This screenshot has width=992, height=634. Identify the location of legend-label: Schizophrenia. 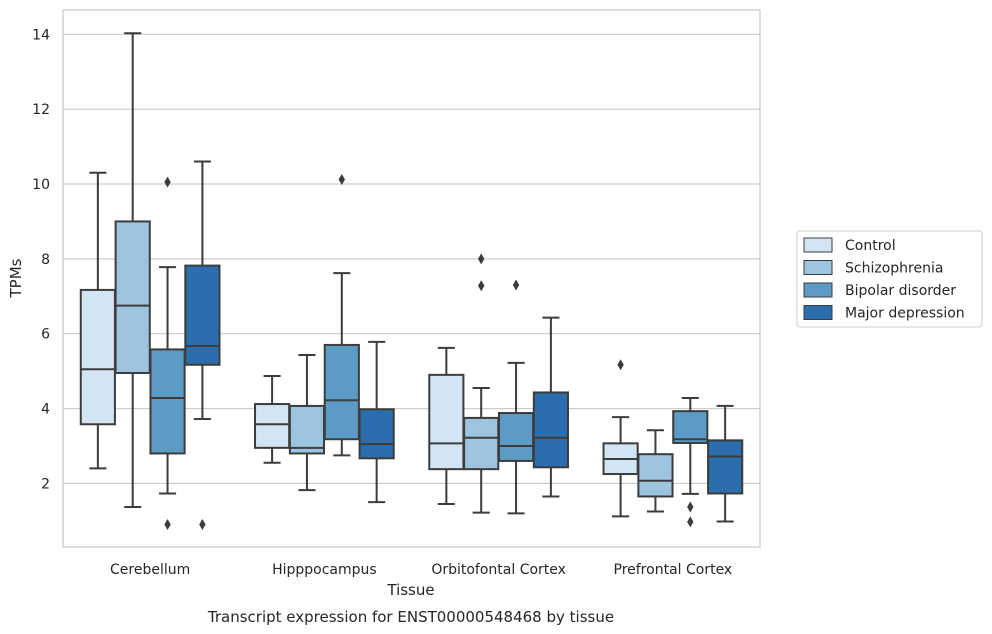
(894, 269).